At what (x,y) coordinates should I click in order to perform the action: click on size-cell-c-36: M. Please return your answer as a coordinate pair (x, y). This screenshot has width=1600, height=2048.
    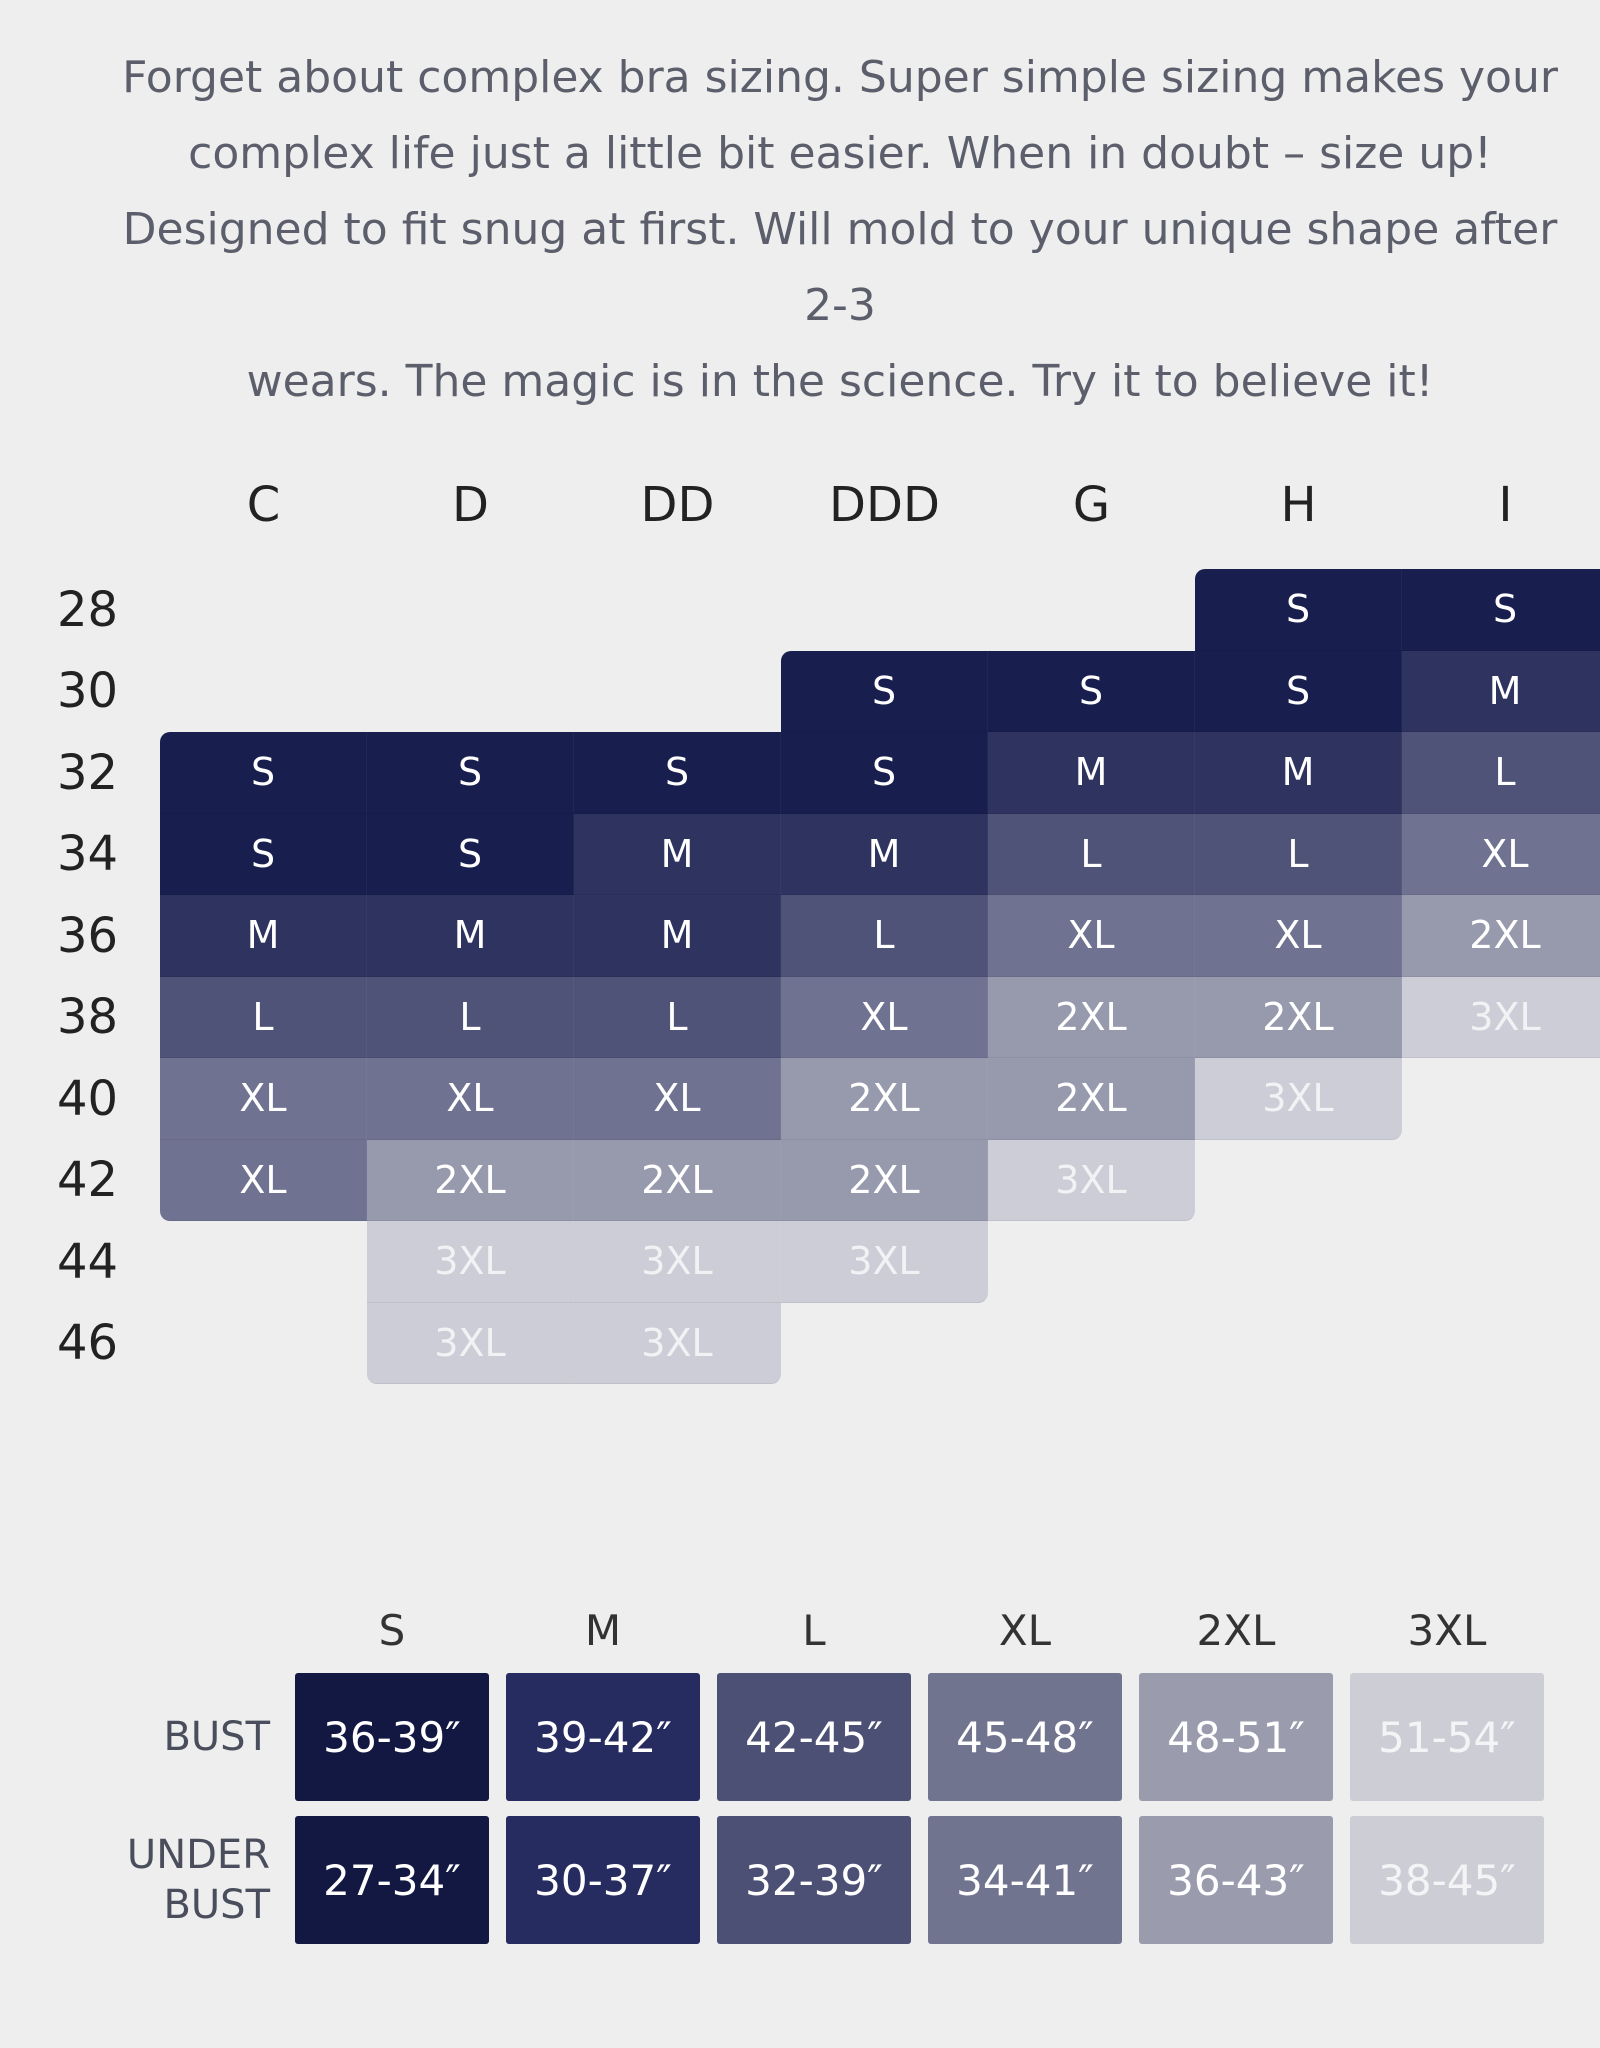
    Looking at the image, I should click on (263, 936).